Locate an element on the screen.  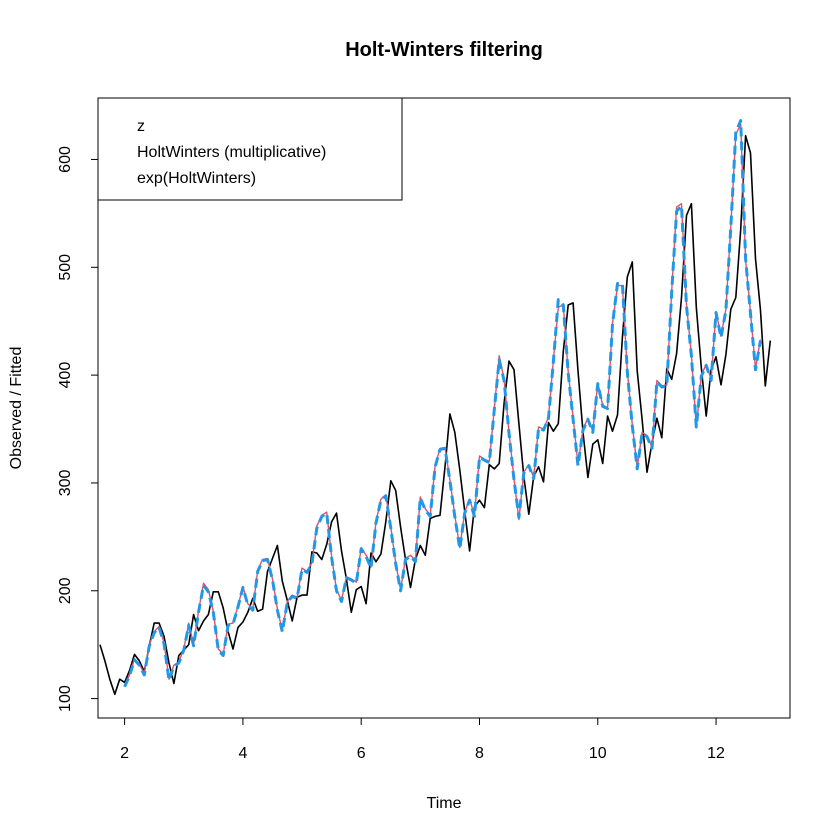
x-tick-label: 8 is located at coordinates (479, 753).